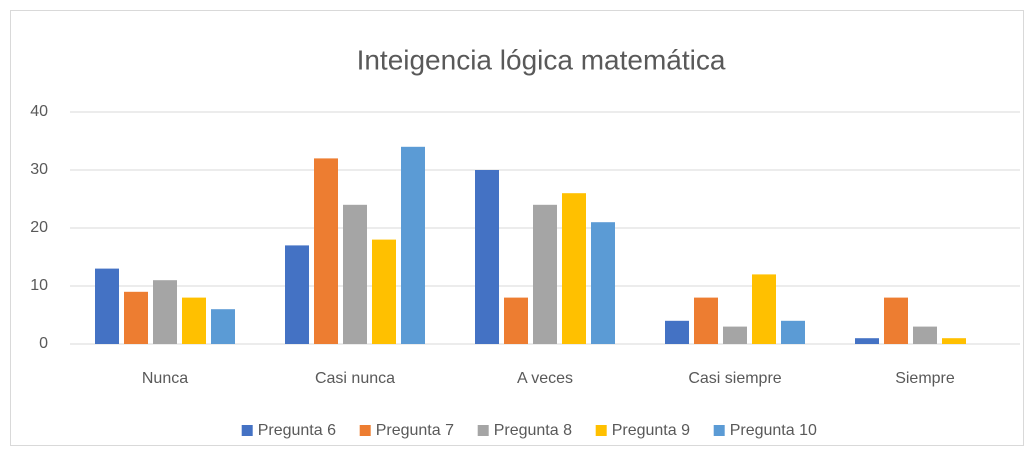 The height and width of the screenshot is (456, 1034). What do you see at coordinates (165, 378) in the screenshot?
I see `x-tick-label: Nunca` at bounding box center [165, 378].